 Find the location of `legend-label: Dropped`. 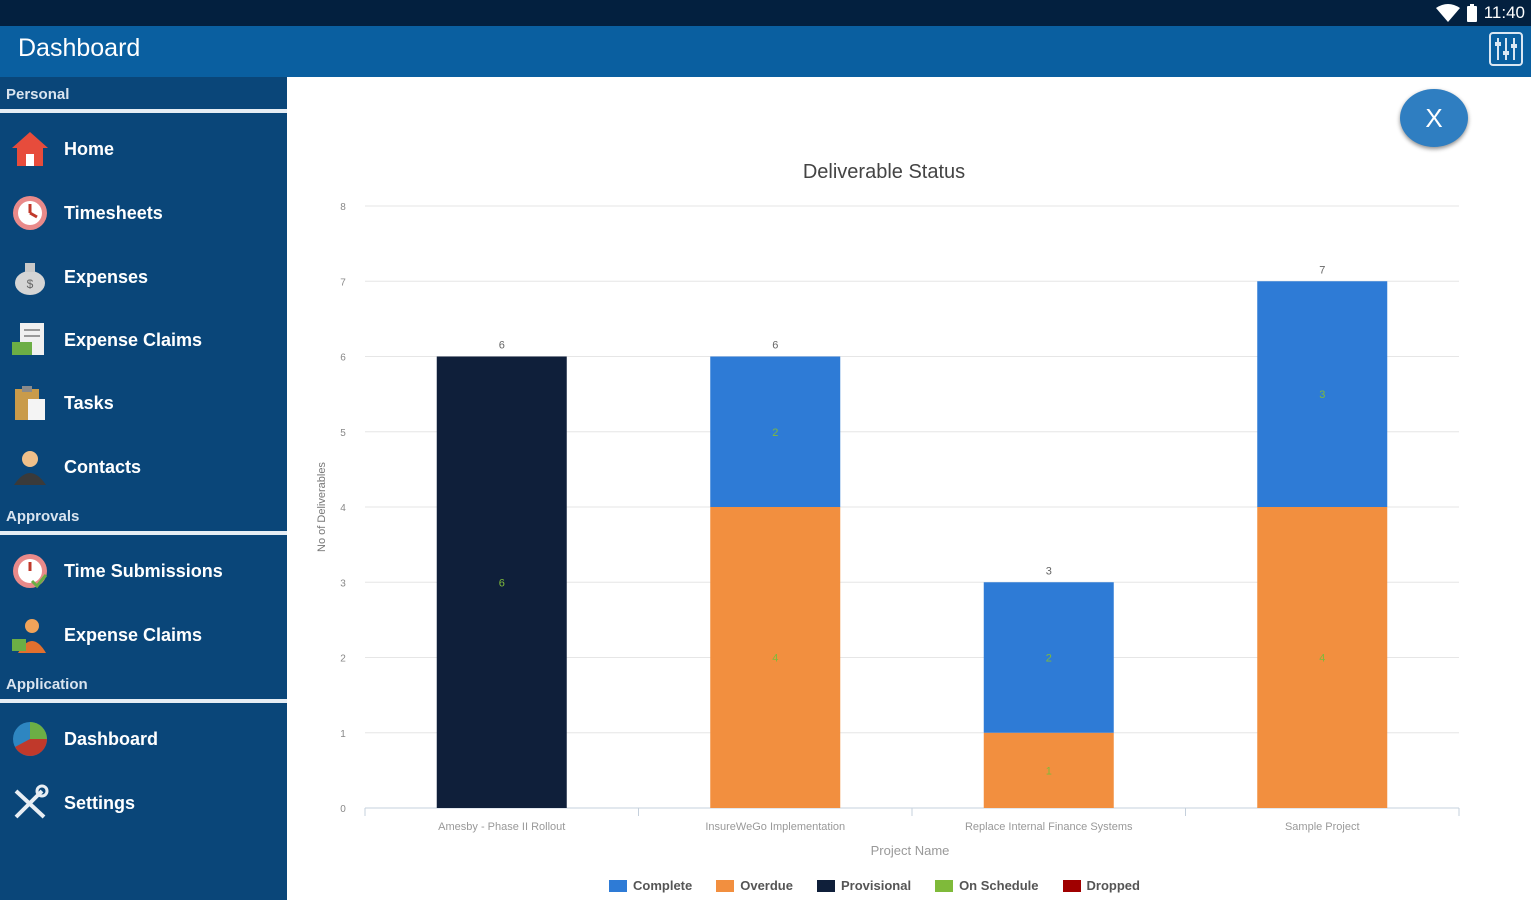

legend-label: Dropped is located at coordinates (1113, 885).